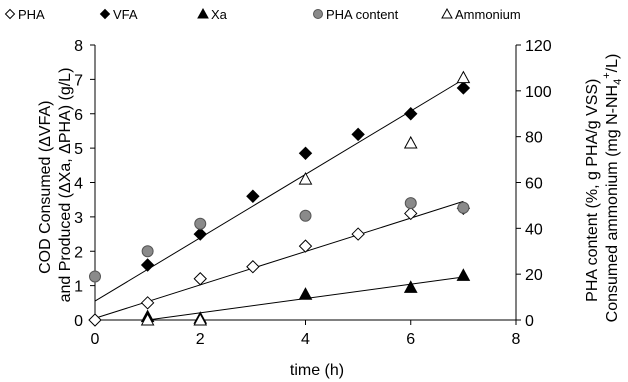  I want to click on y-axis-title-left-line2: and Produced (ΔXa, ΔPHA) (g/L), so click(65, 185).